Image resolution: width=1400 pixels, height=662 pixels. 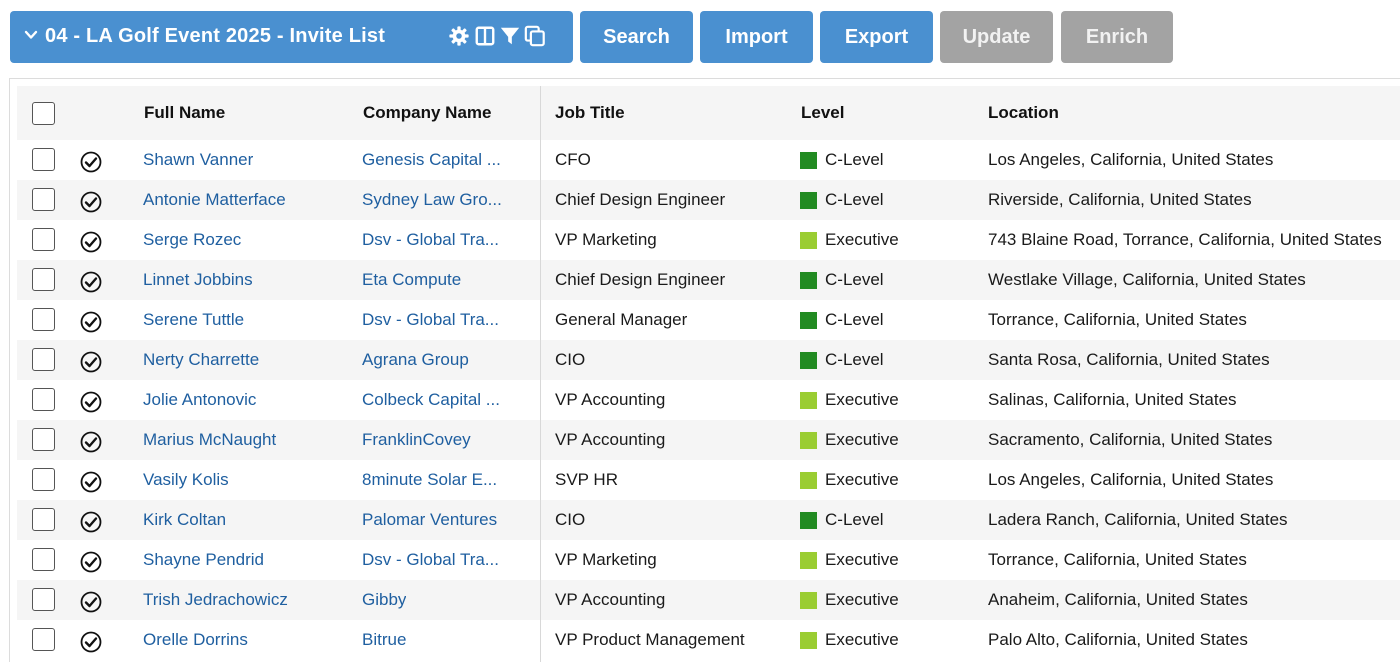 What do you see at coordinates (1129, 359) in the screenshot?
I see `location: Santa Rosa, California, United States` at bounding box center [1129, 359].